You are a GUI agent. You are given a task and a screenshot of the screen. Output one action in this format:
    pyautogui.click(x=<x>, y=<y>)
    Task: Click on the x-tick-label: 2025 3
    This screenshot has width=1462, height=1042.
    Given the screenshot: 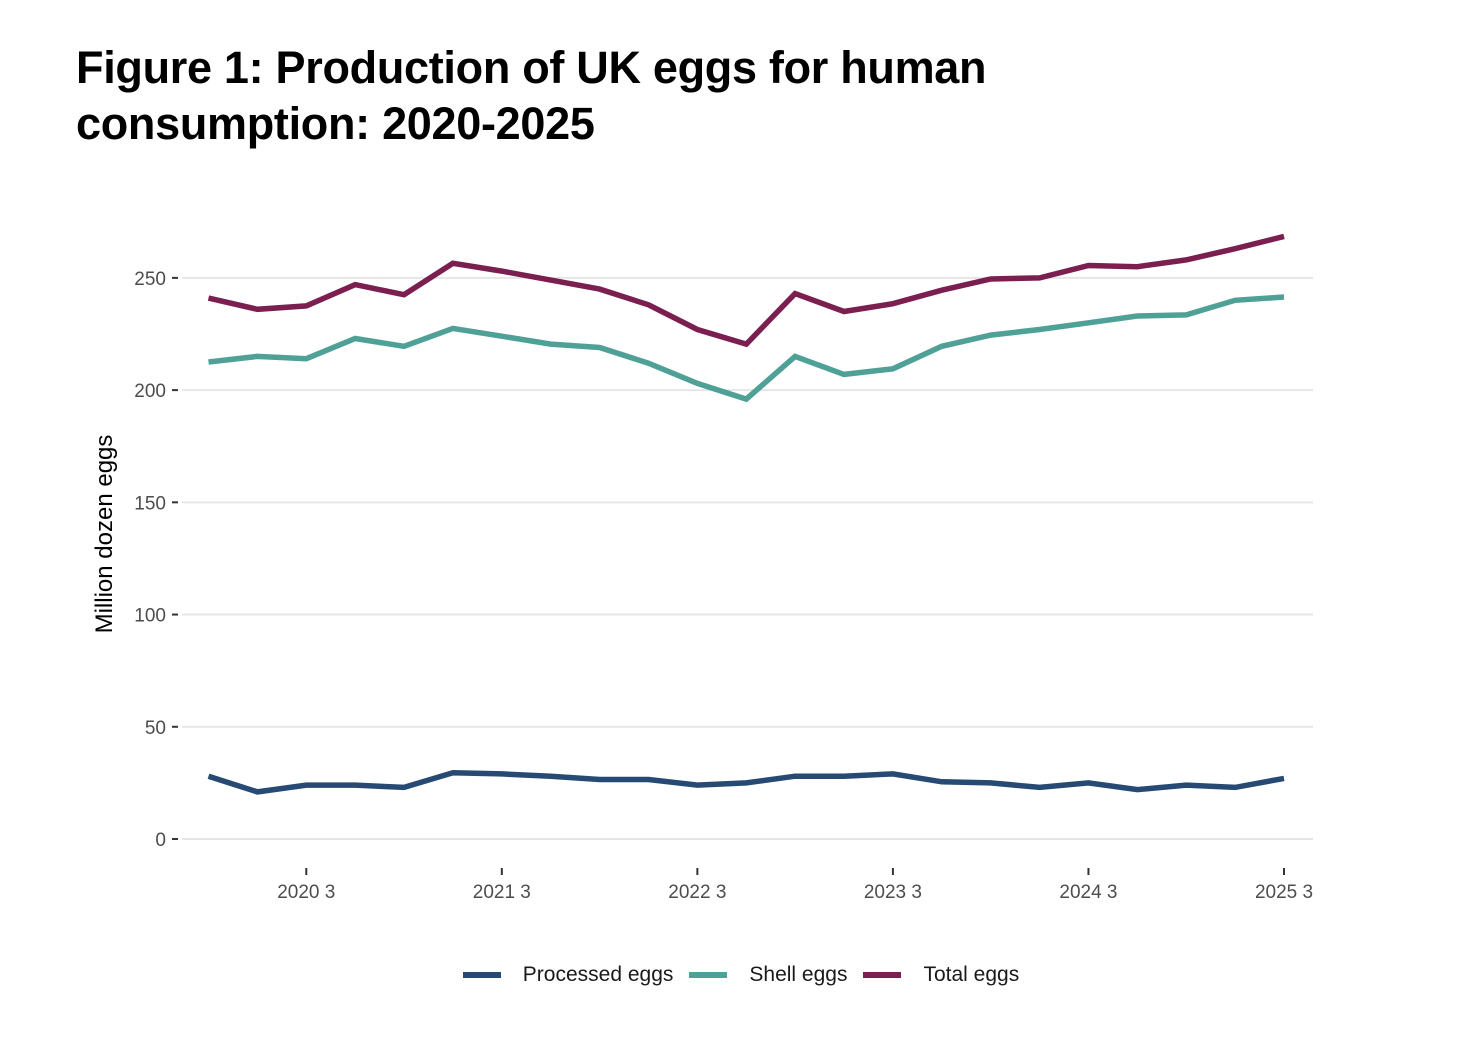 What is the action you would take?
    pyautogui.click(x=1284, y=892)
    